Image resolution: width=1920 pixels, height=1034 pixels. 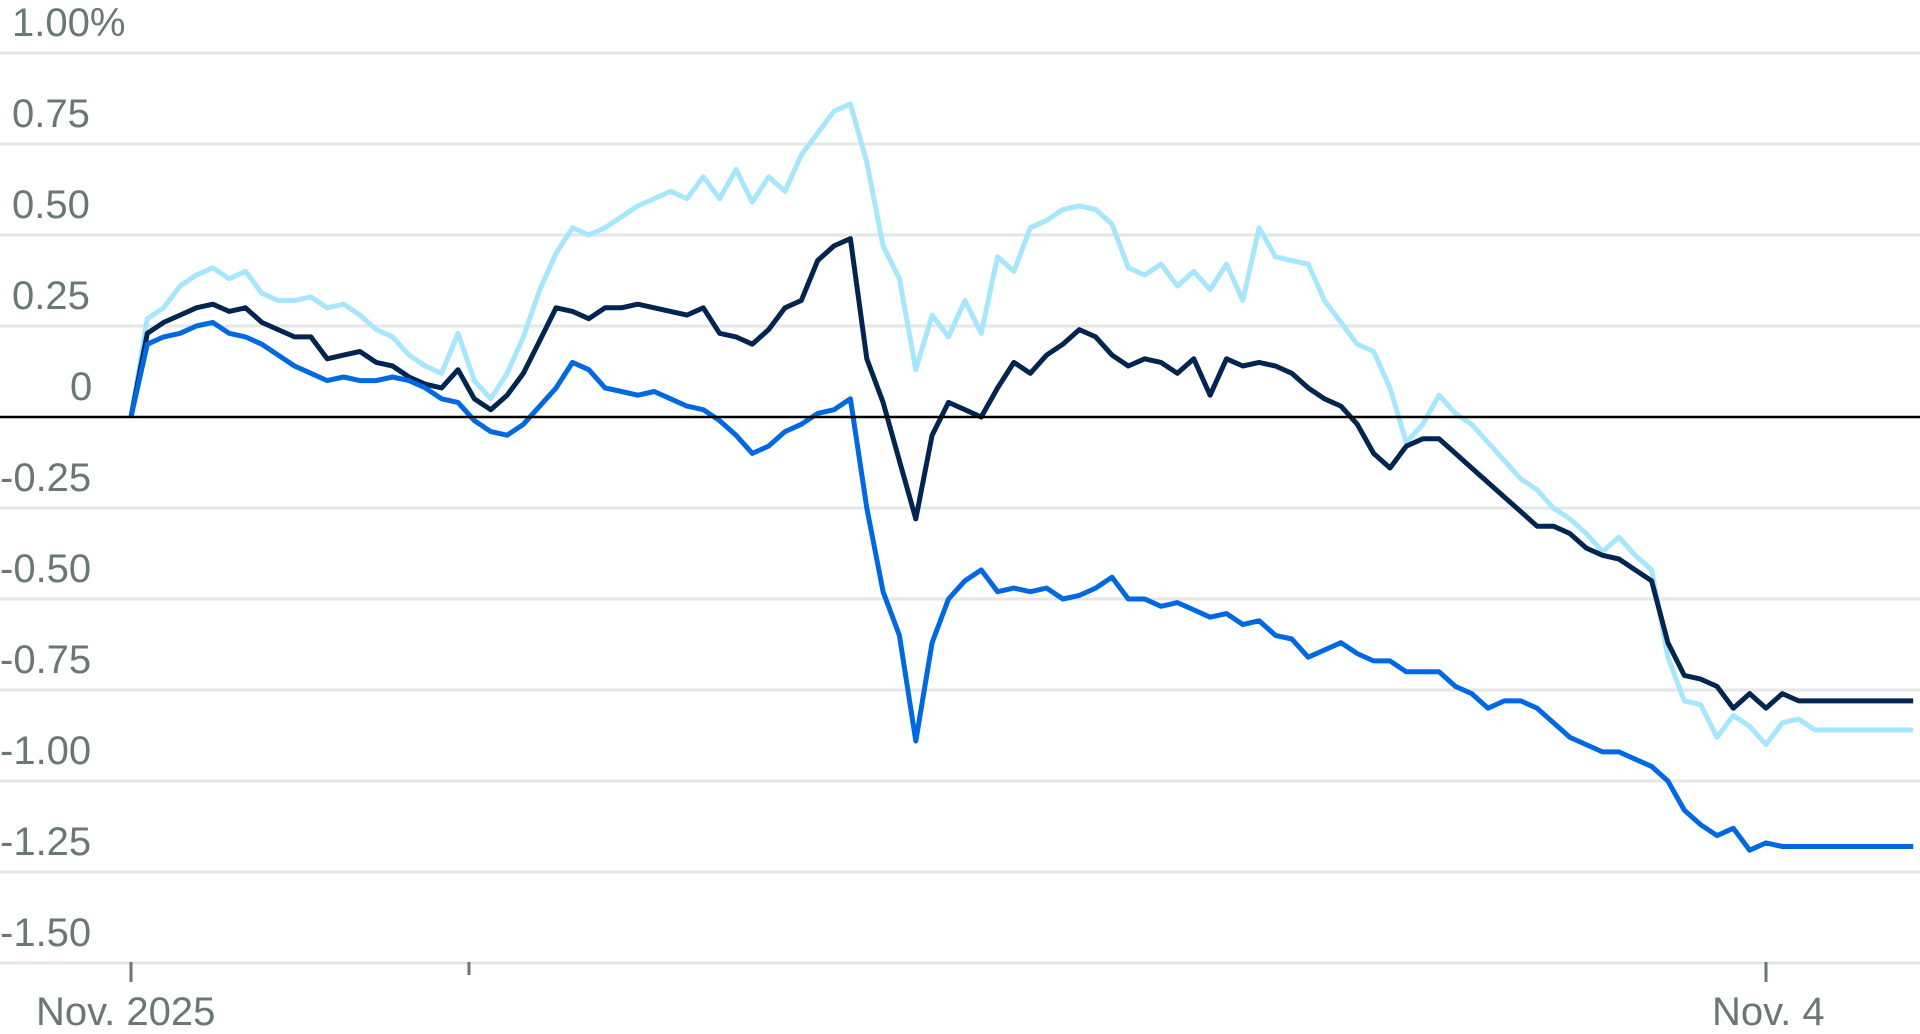 I want to click on x-axis-ticks, so click(x=948, y=972).